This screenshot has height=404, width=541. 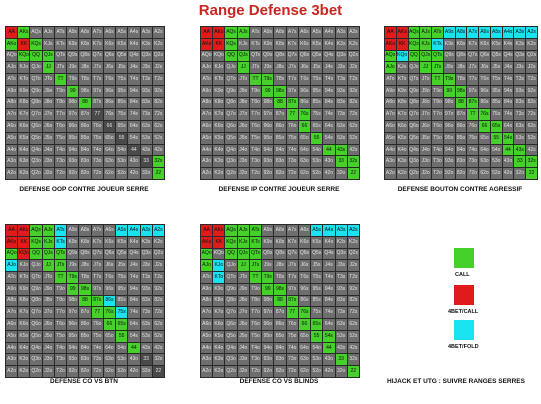 What do you see at coordinates (85, 32) in the screenshot?
I see `hand-cell: A8s` at bounding box center [85, 32].